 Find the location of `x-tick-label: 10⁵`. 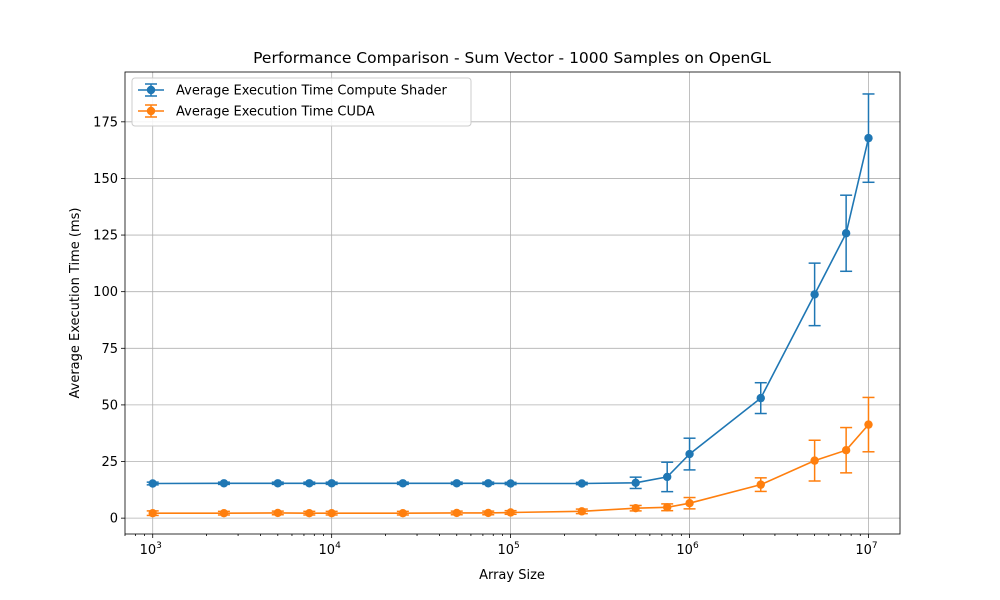

x-tick-label: 10⁵ is located at coordinates (508, 549).